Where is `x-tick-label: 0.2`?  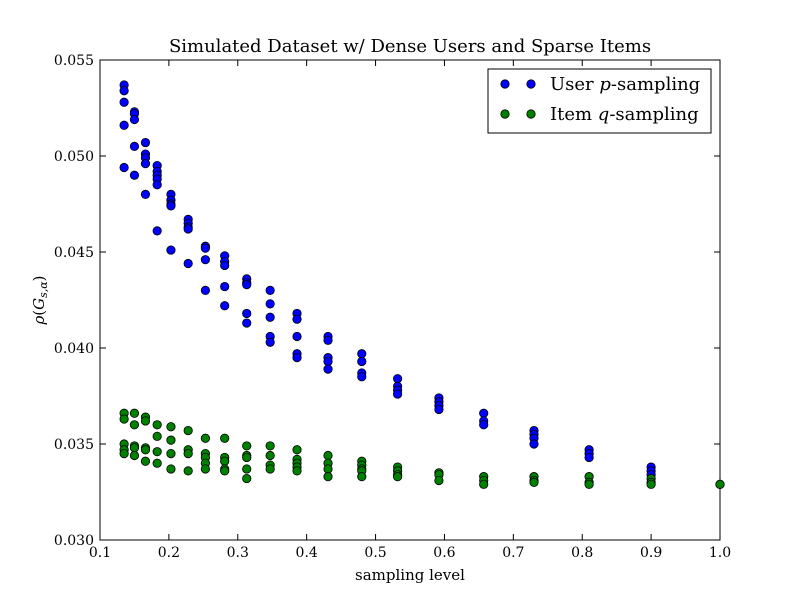
x-tick-label: 0.2 is located at coordinates (169, 553).